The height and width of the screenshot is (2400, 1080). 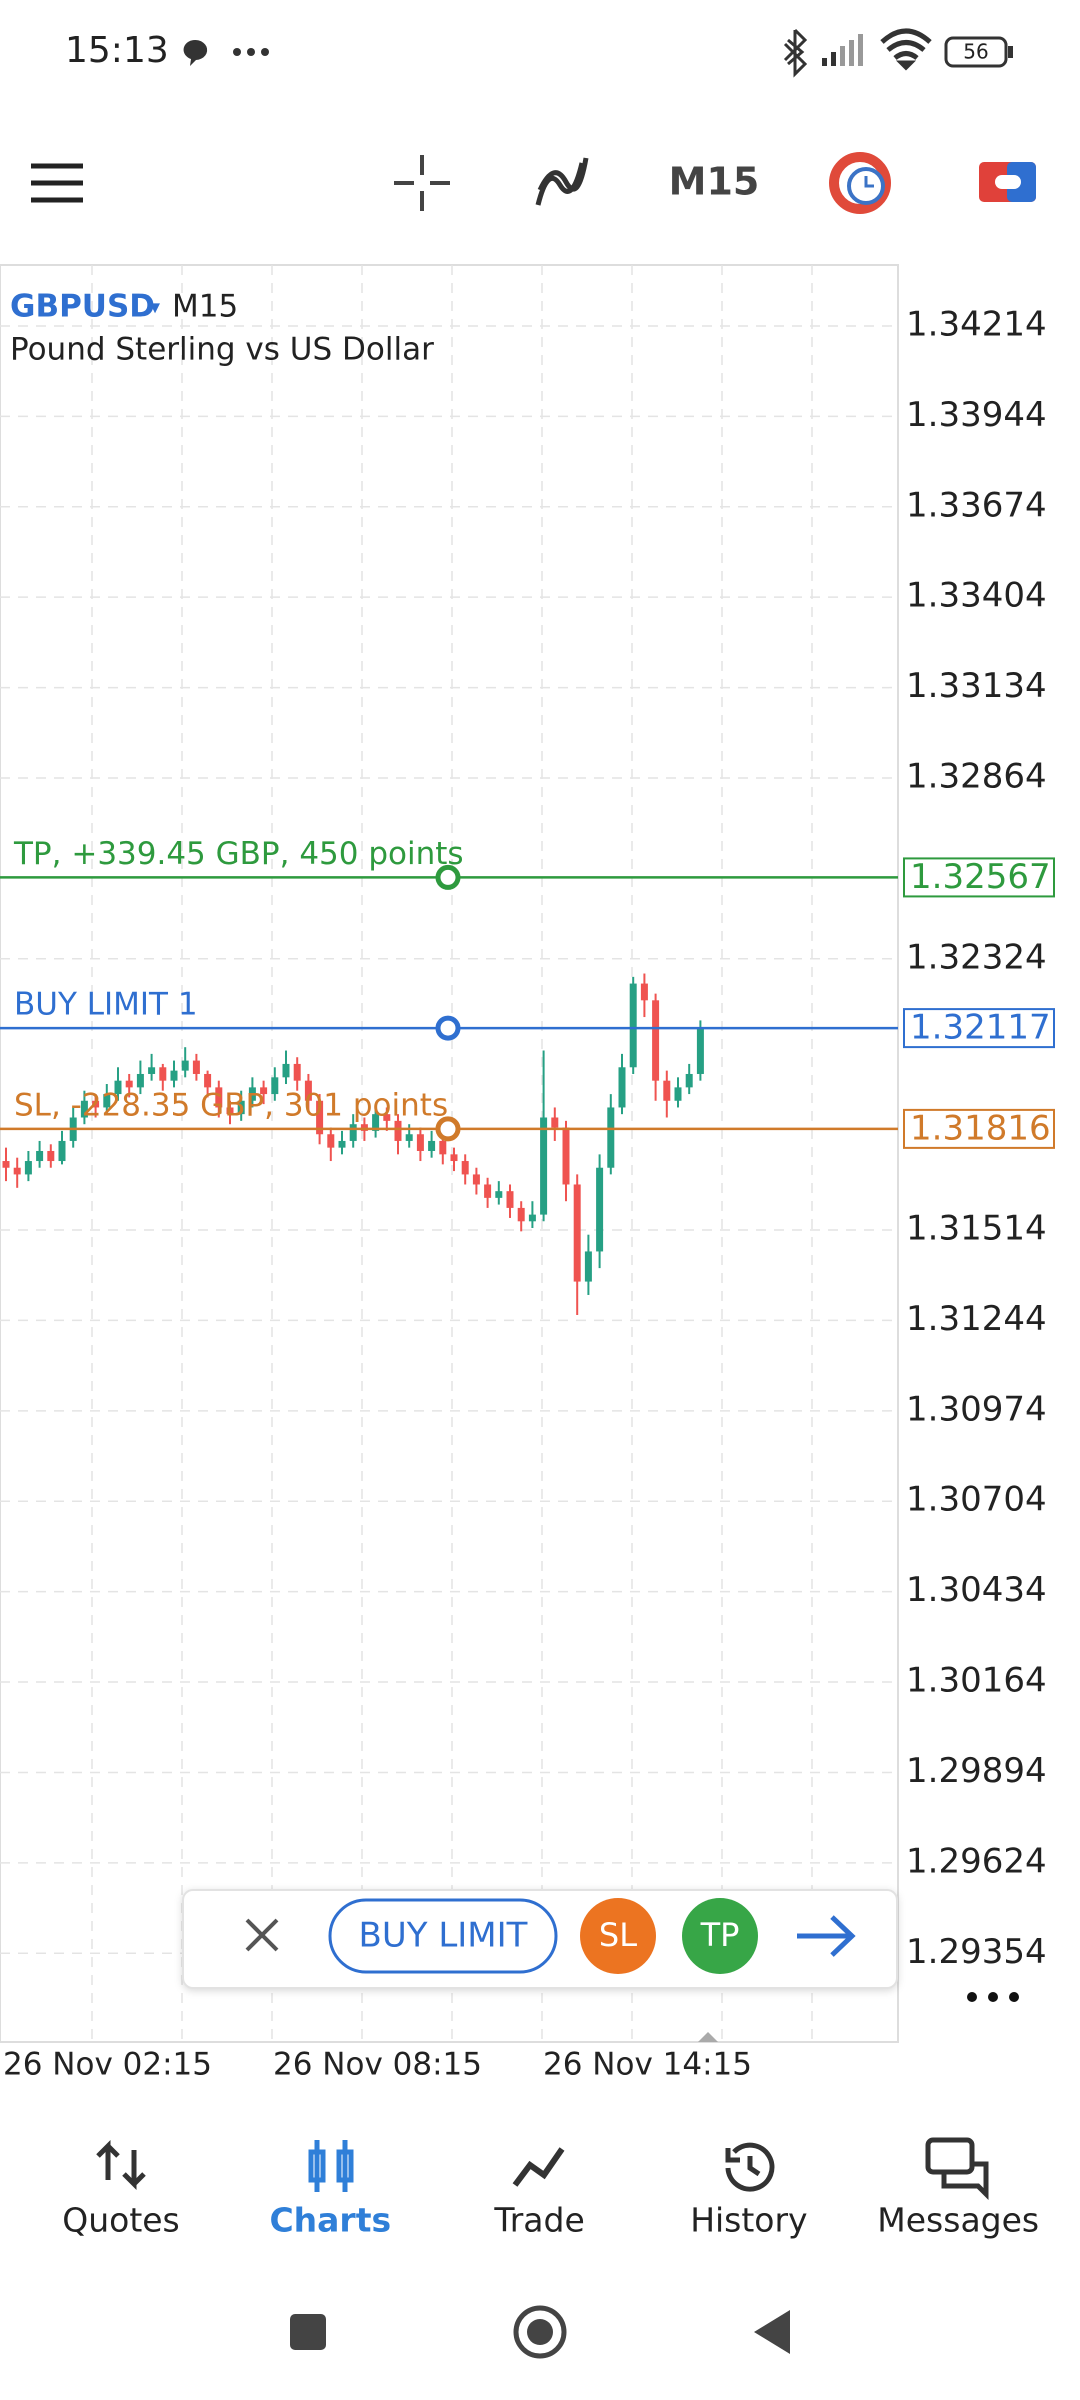 I want to click on recents-button, so click(x=308, y=2332).